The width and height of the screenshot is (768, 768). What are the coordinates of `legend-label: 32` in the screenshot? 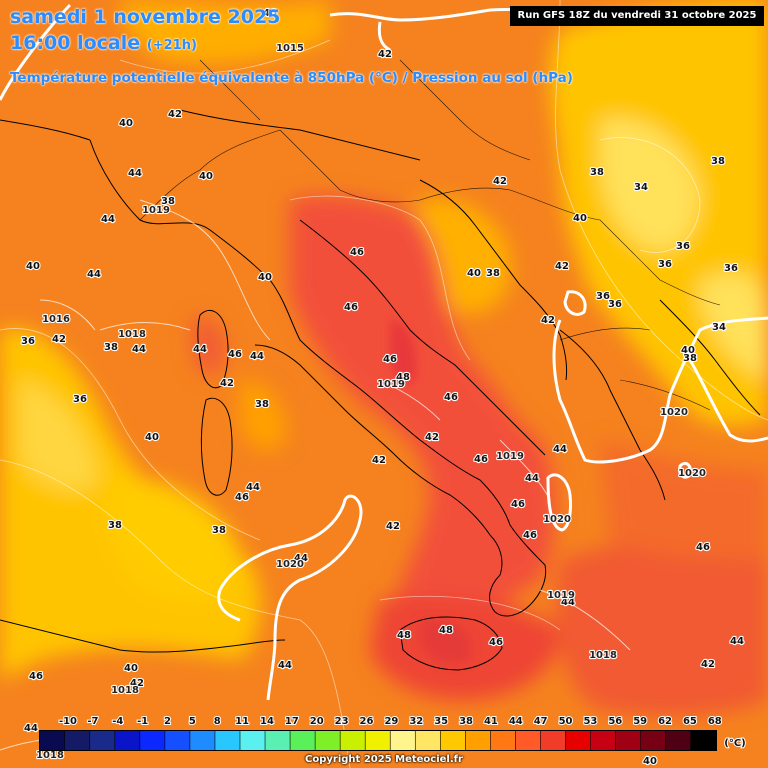 It's located at (416, 721).